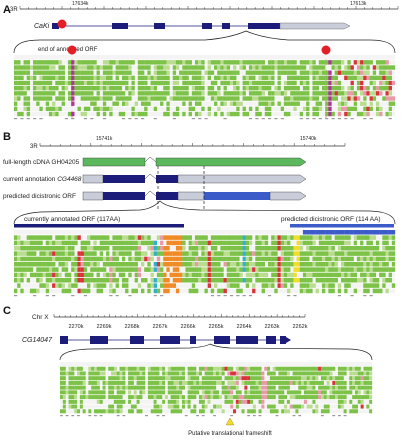  I want to click on panel-a-exon, so click(159, 26).